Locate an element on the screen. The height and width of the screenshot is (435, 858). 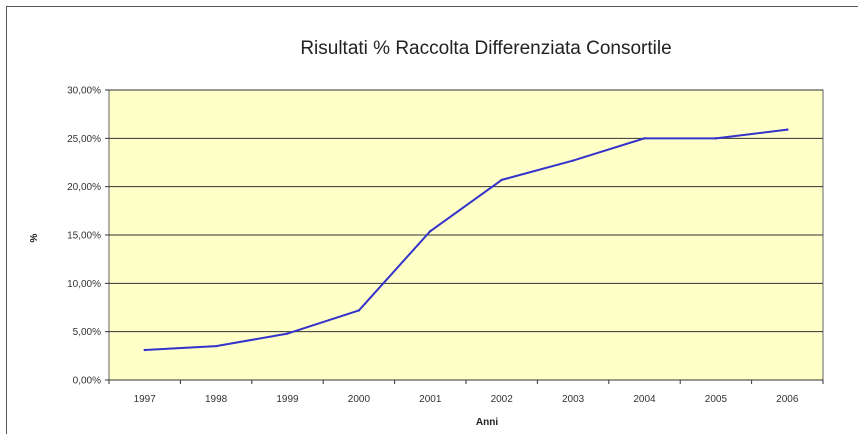
y-tick-label: 0,00% is located at coordinates (87, 381).